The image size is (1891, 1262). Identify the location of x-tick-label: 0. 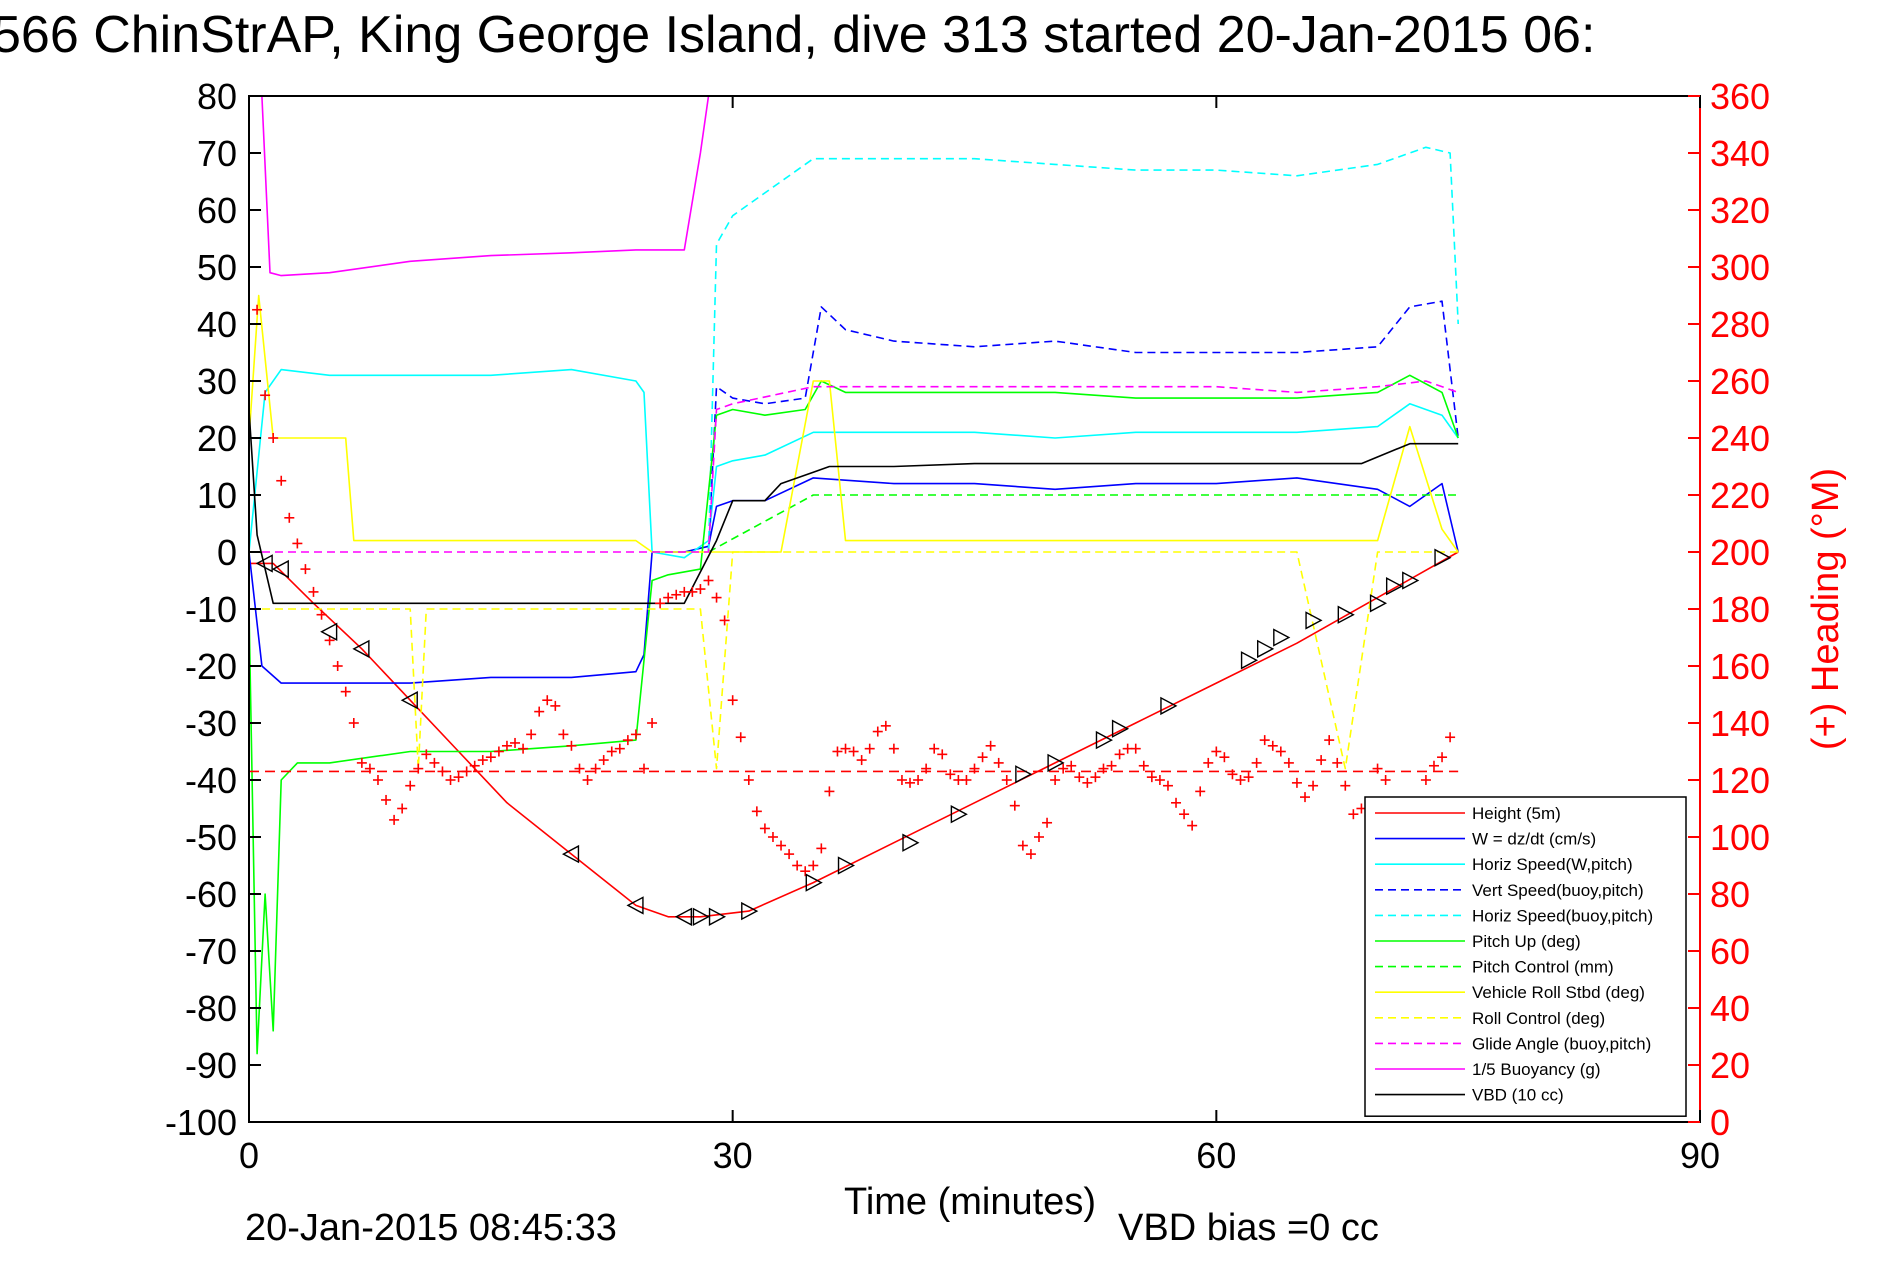
(249, 1155).